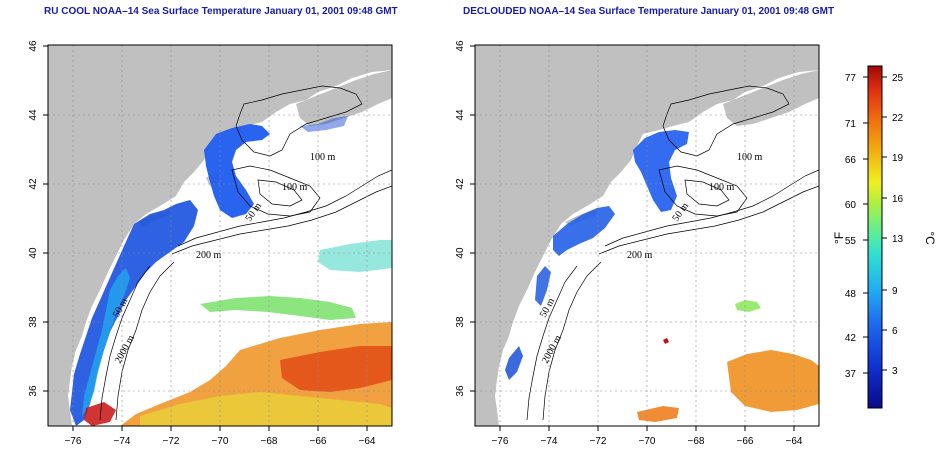 The width and height of the screenshot is (950, 475). I want to click on left-sst-coastal-cyan, so click(106, 342).